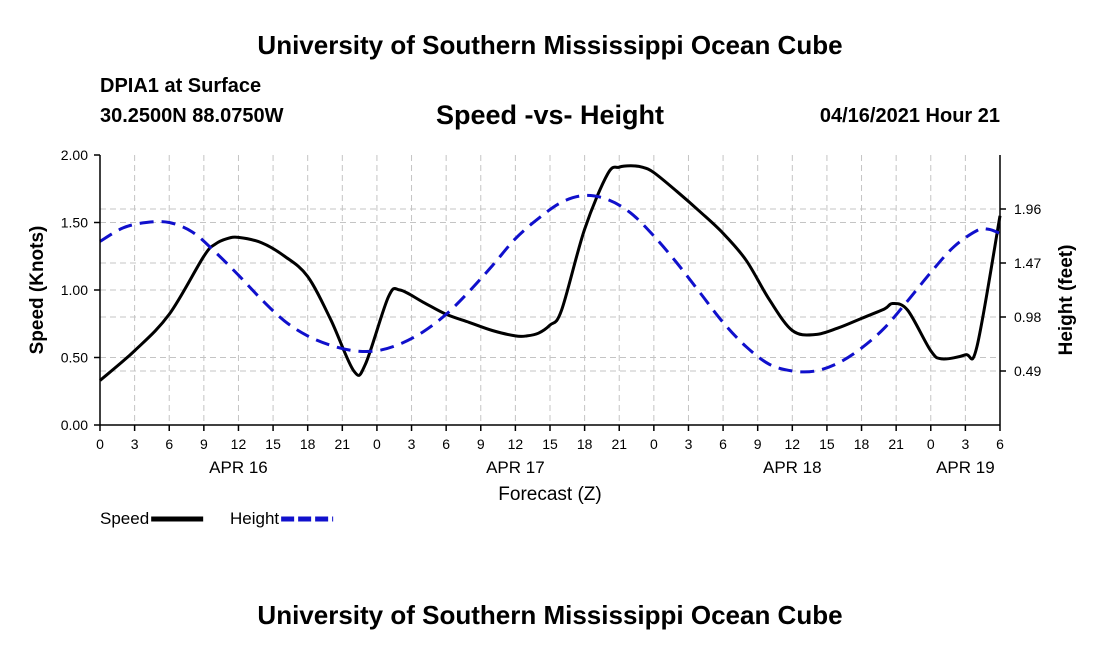 The height and width of the screenshot is (650, 1100). What do you see at coordinates (124, 518) in the screenshot?
I see `legend-label-speed: Speed` at bounding box center [124, 518].